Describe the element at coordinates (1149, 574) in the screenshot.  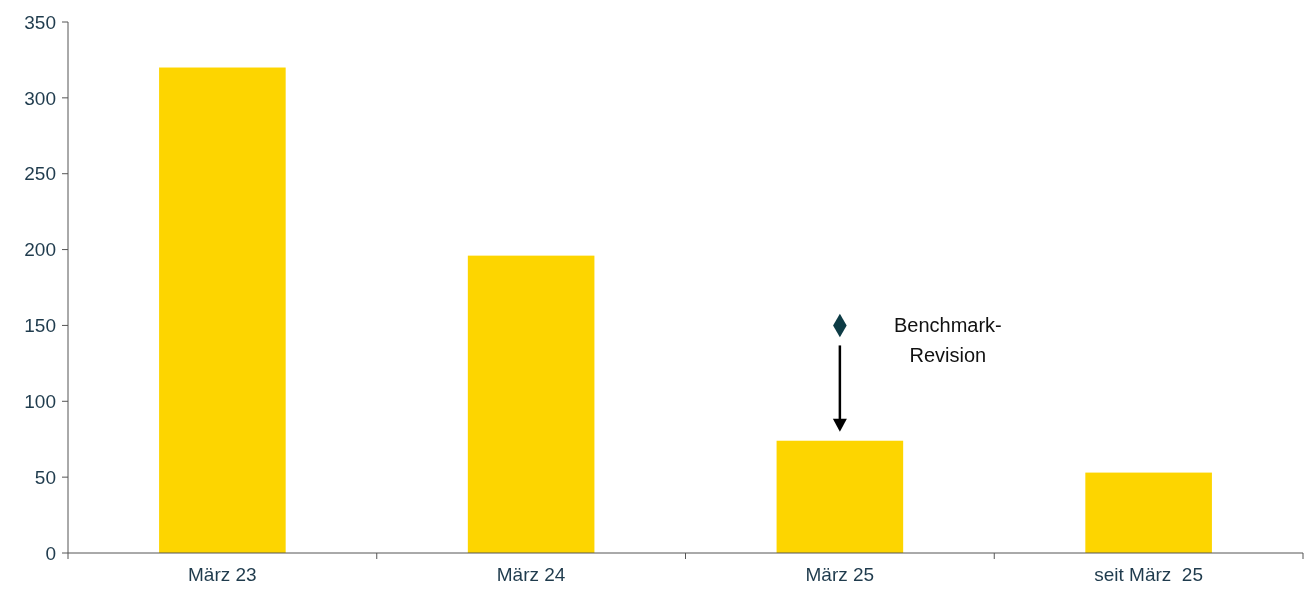
I see `x-tick-label: seit März 25` at that location.